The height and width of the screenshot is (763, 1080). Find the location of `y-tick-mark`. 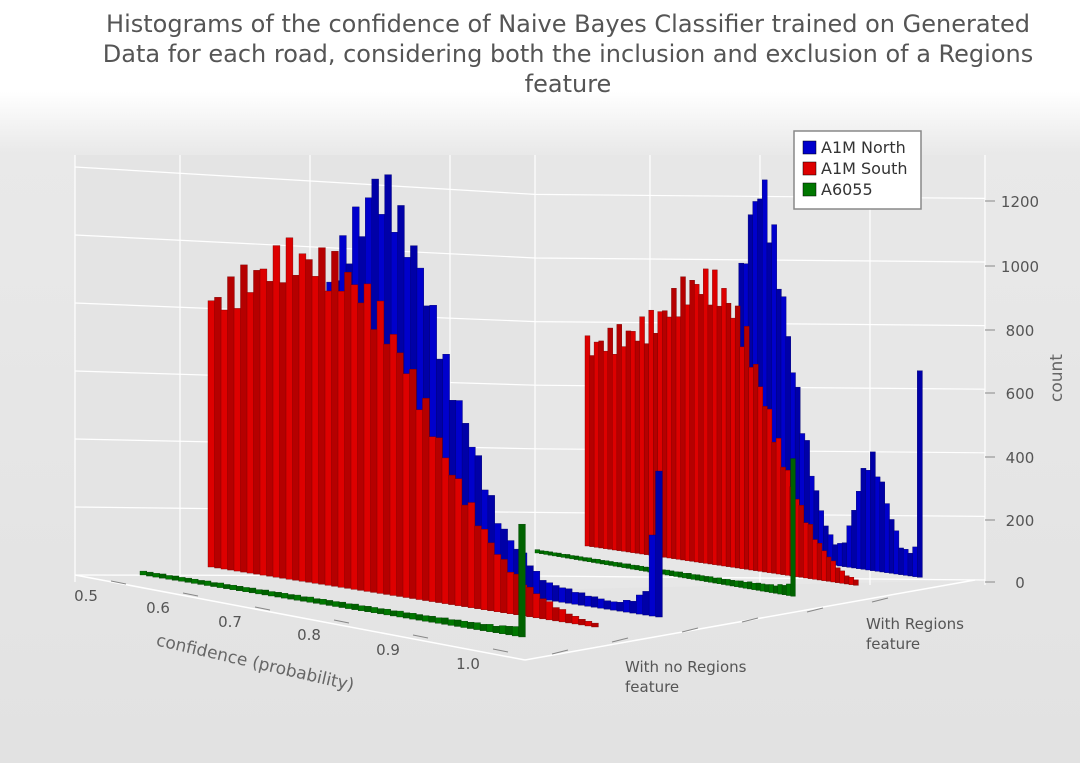

y-tick-mark is located at coordinates (880, 600).